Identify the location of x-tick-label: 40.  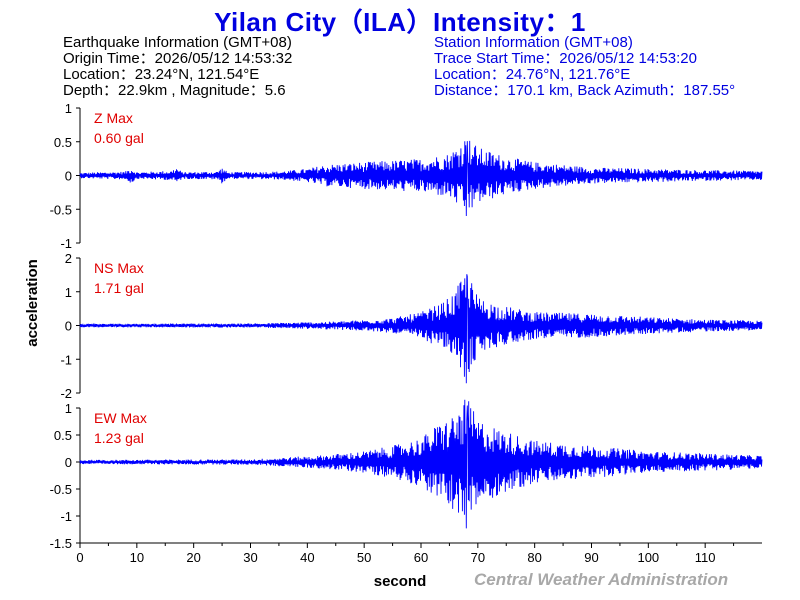
(307, 557).